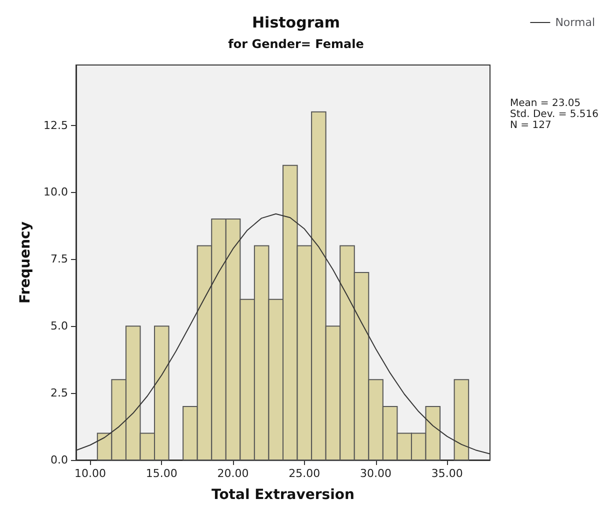 Image resolution: width=608 pixels, height=517 pixels. I want to click on x-tick-label: 25.00, so click(304, 473).